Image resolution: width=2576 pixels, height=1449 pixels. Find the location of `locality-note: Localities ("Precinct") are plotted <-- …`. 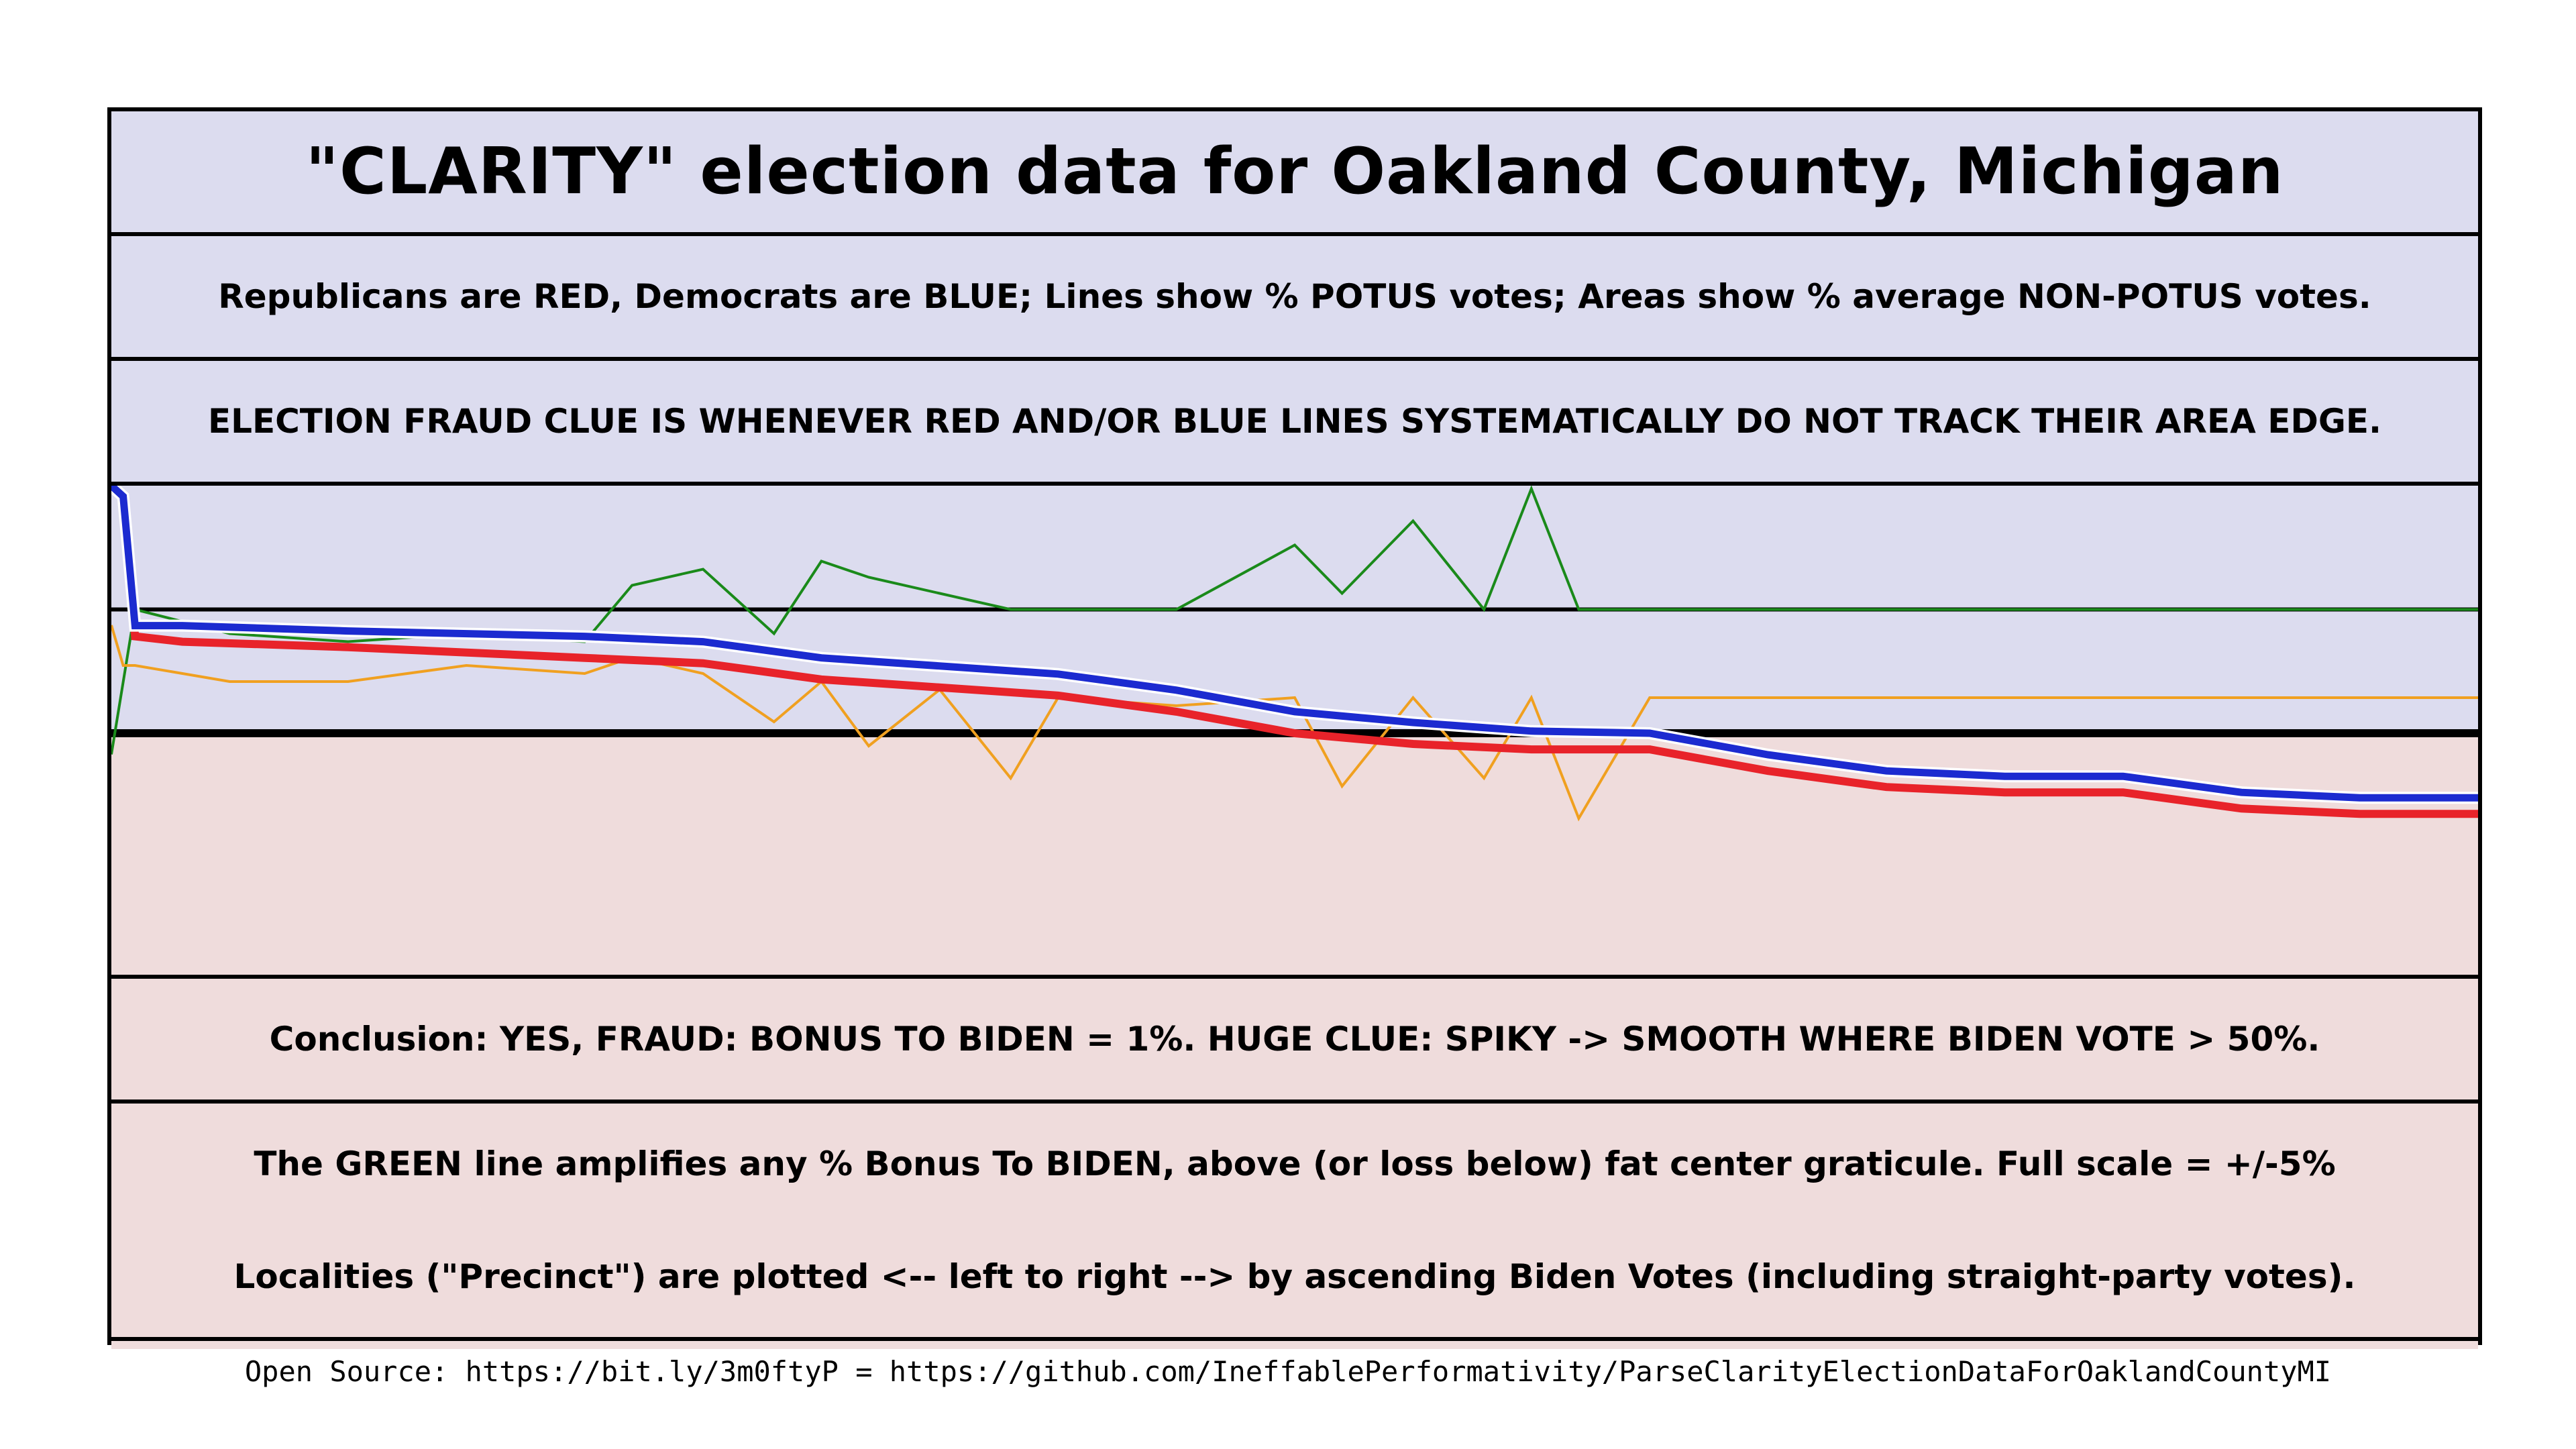

locality-note: Localities ("Precinct") are plotted <-- … is located at coordinates (1294, 1278).